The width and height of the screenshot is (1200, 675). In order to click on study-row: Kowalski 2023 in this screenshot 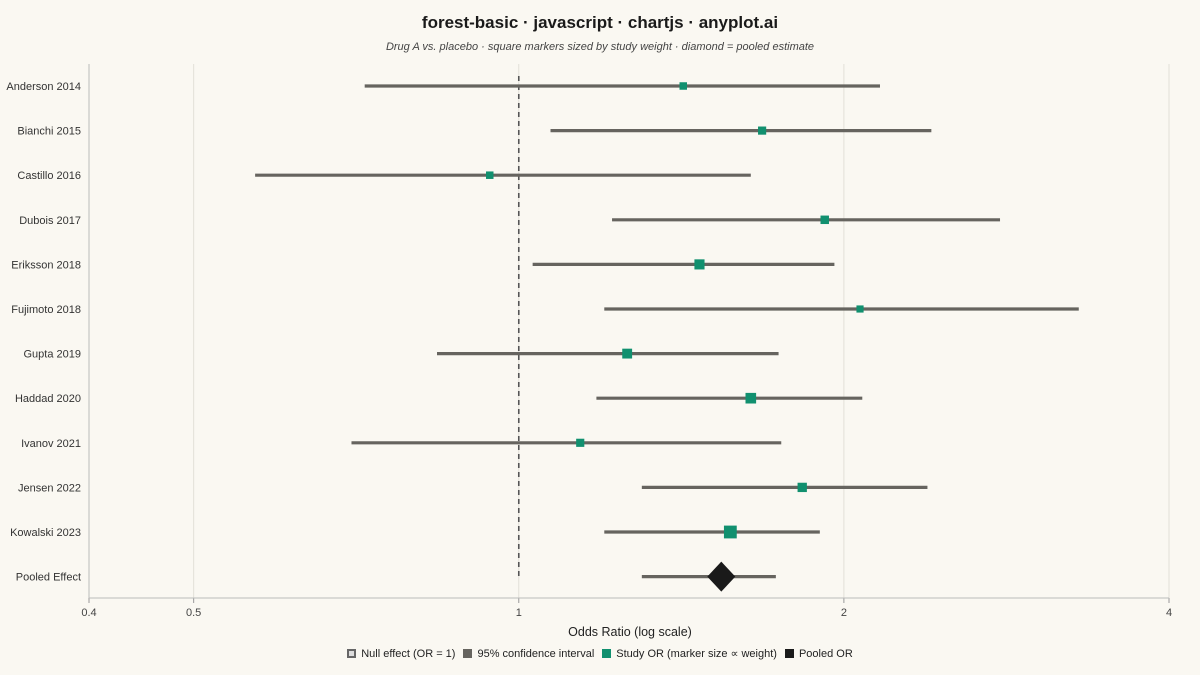, I will do `click(415, 532)`.